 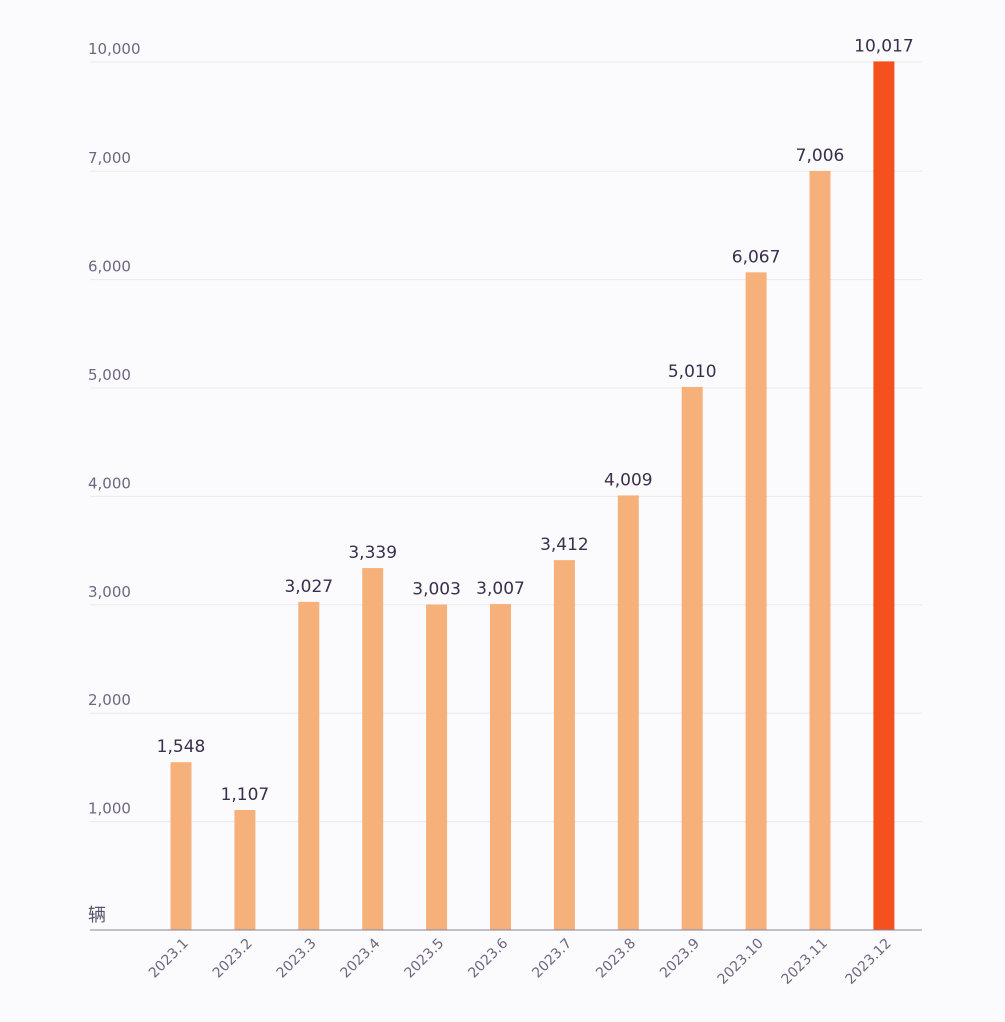 What do you see at coordinates (109, 158) in the screenshot?
I see `y-tick-label: 7,000` at bounding box center [109, 158].